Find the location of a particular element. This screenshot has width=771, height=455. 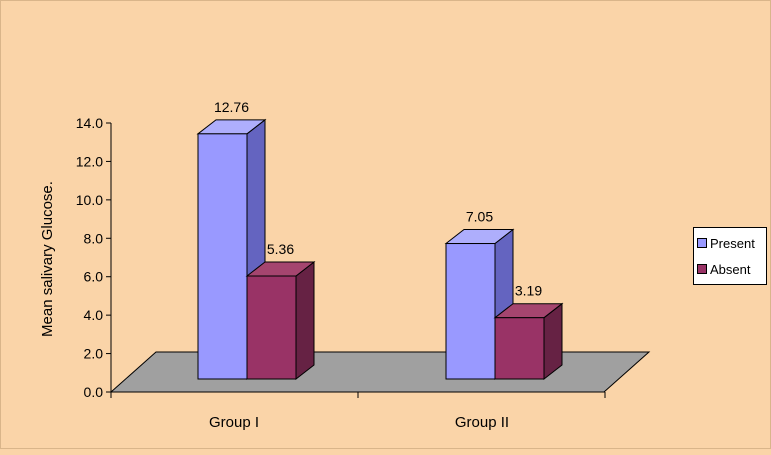

legend: Present Absent is located at coordinates (730, 256).